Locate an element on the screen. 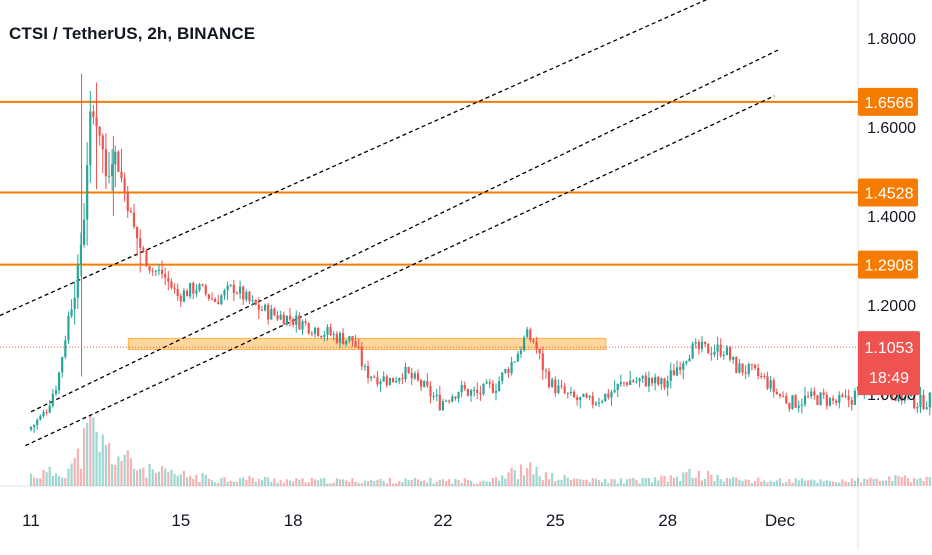 The image size is (932, 555). countdown-label: 18:49 is located at coordinates (889, 378).